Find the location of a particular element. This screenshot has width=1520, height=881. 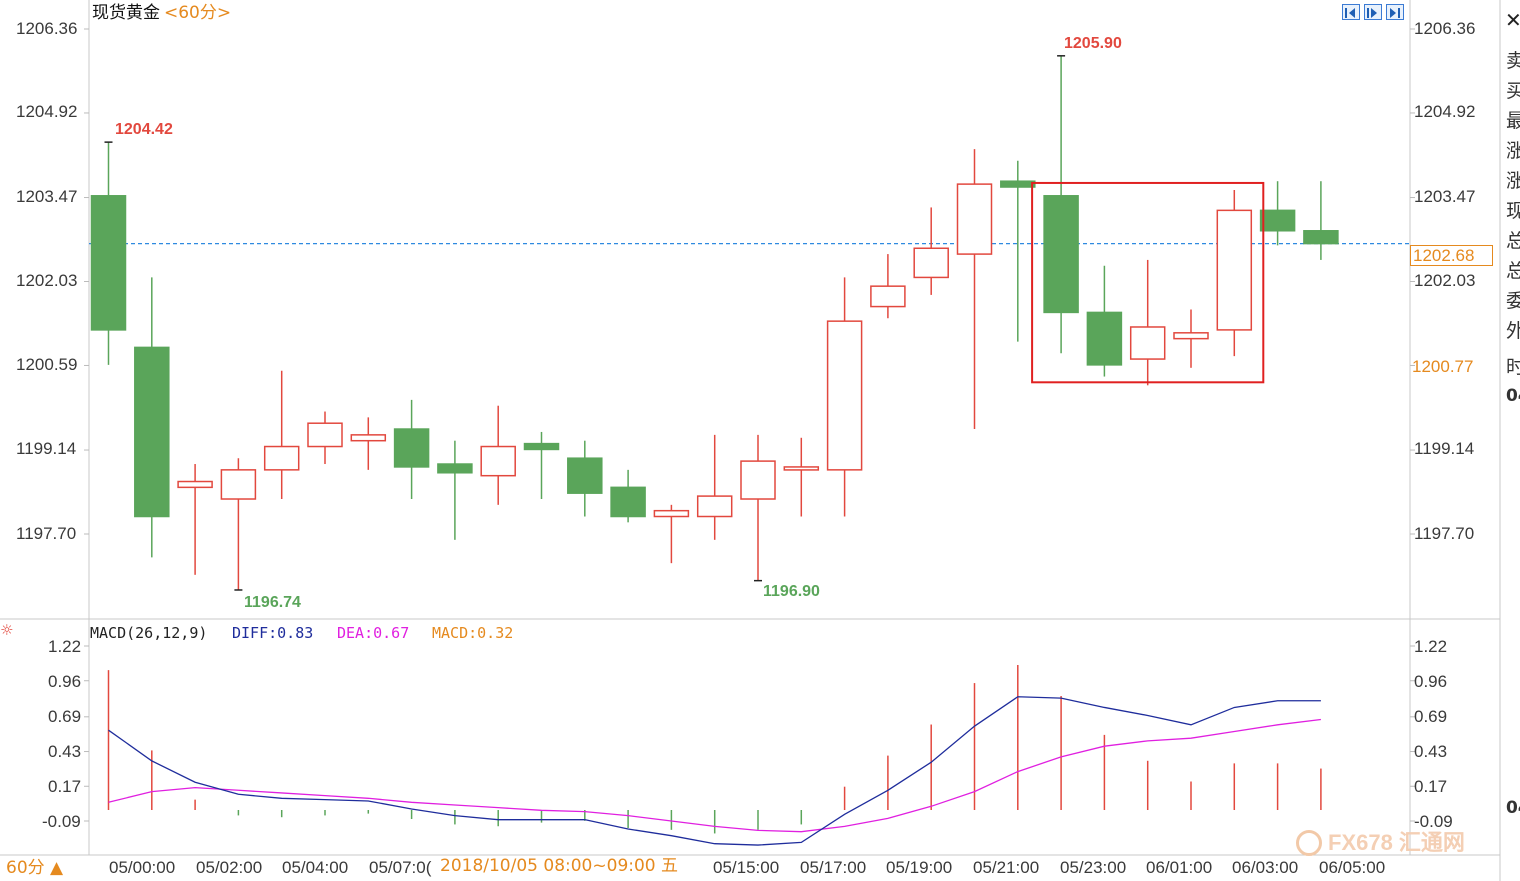

macd-tick-left: -0.09 is located at coordinates (61, 821).